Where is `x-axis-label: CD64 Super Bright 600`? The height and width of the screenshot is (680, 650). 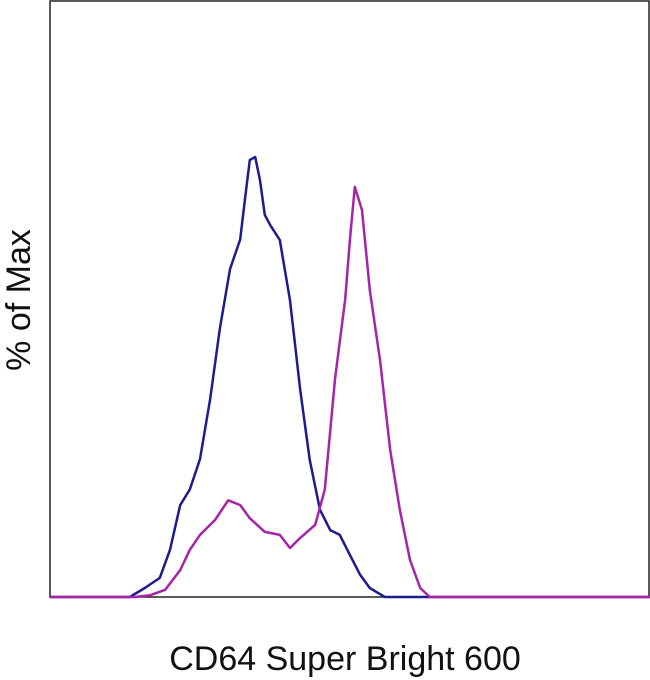
x-axis-label: CD64 Super Bright 600 is located at coordinates (345, 659).